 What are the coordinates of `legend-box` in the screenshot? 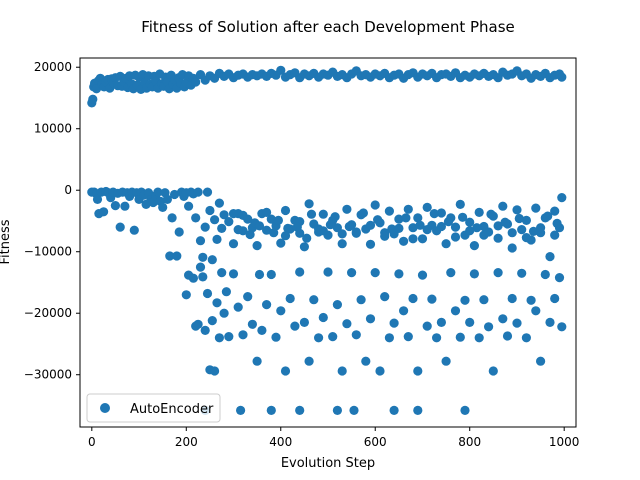 It's located at (153, 408).